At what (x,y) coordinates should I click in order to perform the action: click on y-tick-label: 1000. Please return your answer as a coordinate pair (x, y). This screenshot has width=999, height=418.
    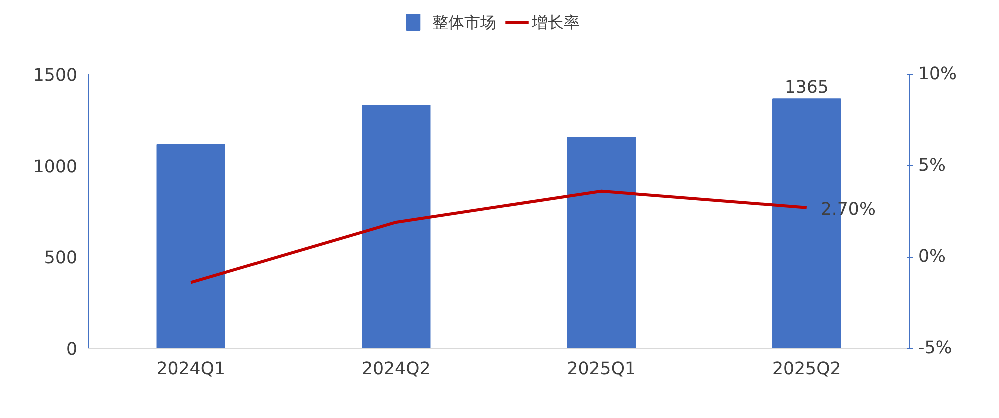
    Looking at the image, I should click on (55, 167).